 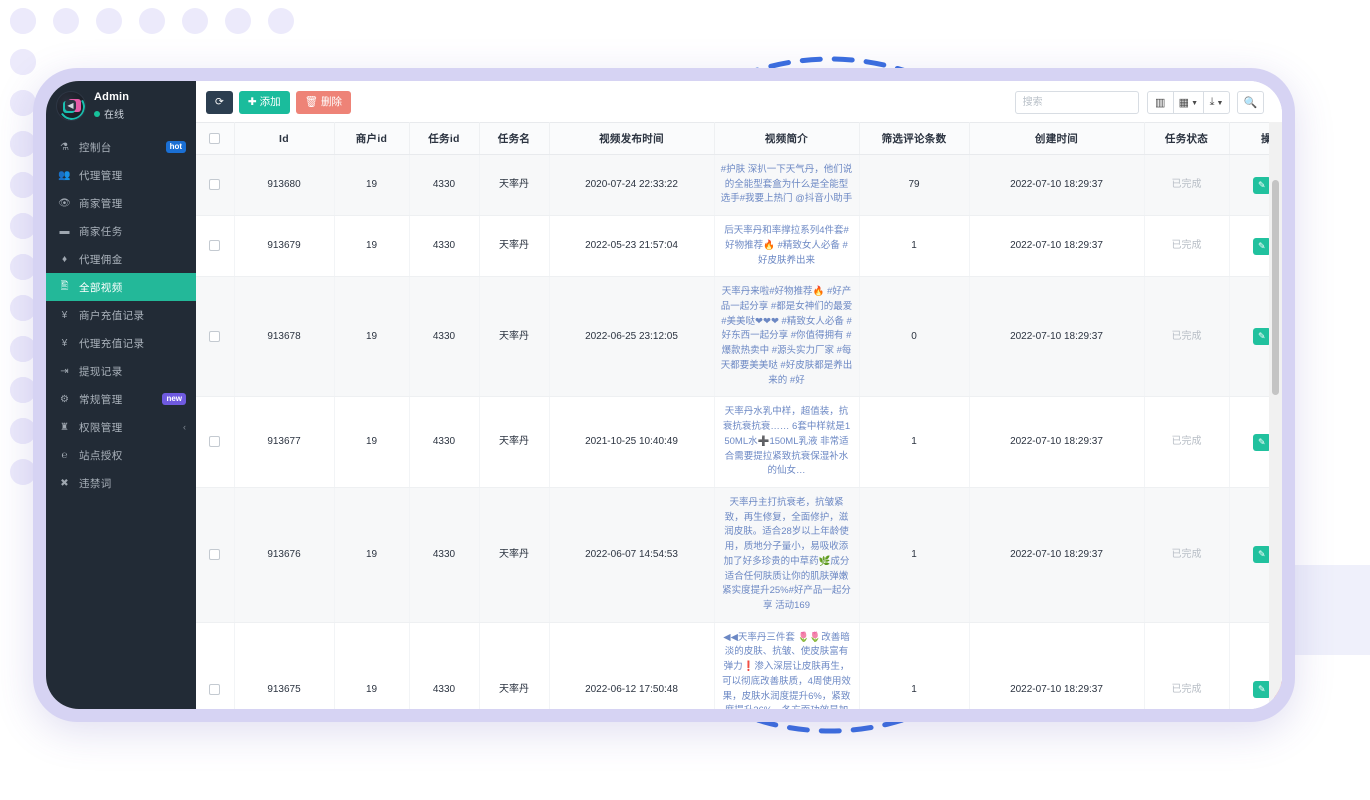 What do you see at coordinates (95, 483) in the screenshot?
I see `sidebar-item-label: 违禁词` at bounding box center [95, 483].